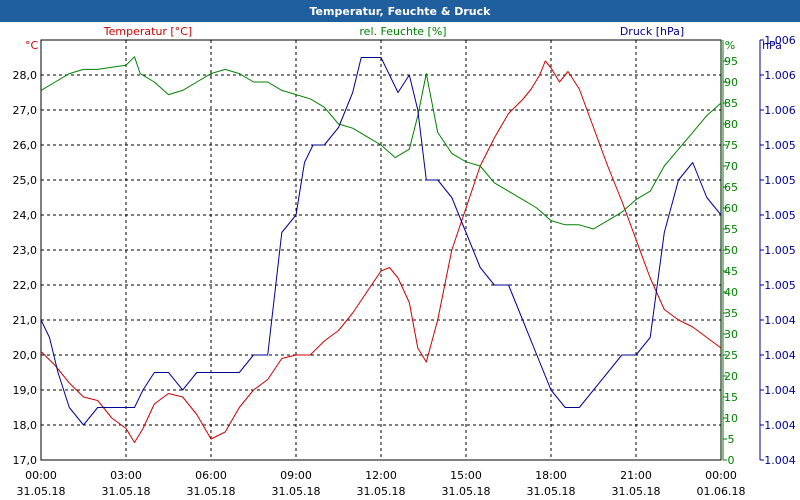  What do you see at coordinates (731, 292) in the screenshot?
I see `humidity-tick-label: 40` at bounding box center [731, 292].